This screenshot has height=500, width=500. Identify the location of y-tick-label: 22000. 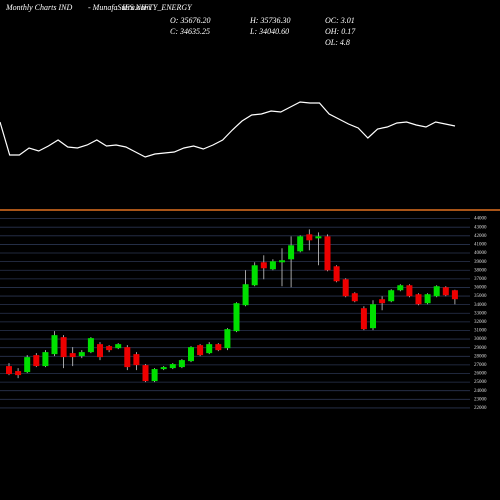
(480, 408).